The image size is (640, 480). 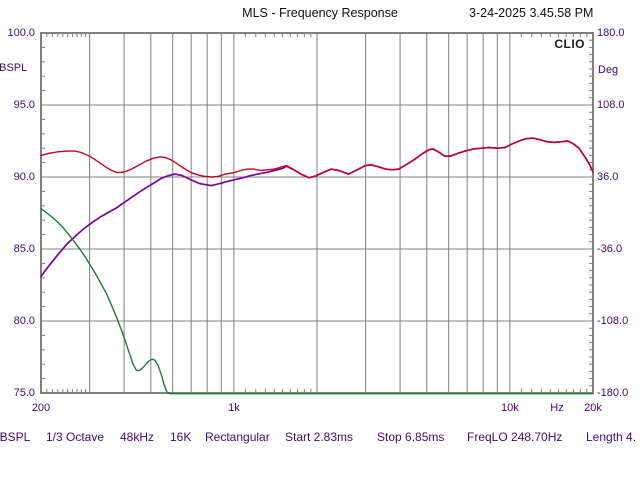 I want to click on y-right-tick-label: -36.0, so click(x=610, y=249).